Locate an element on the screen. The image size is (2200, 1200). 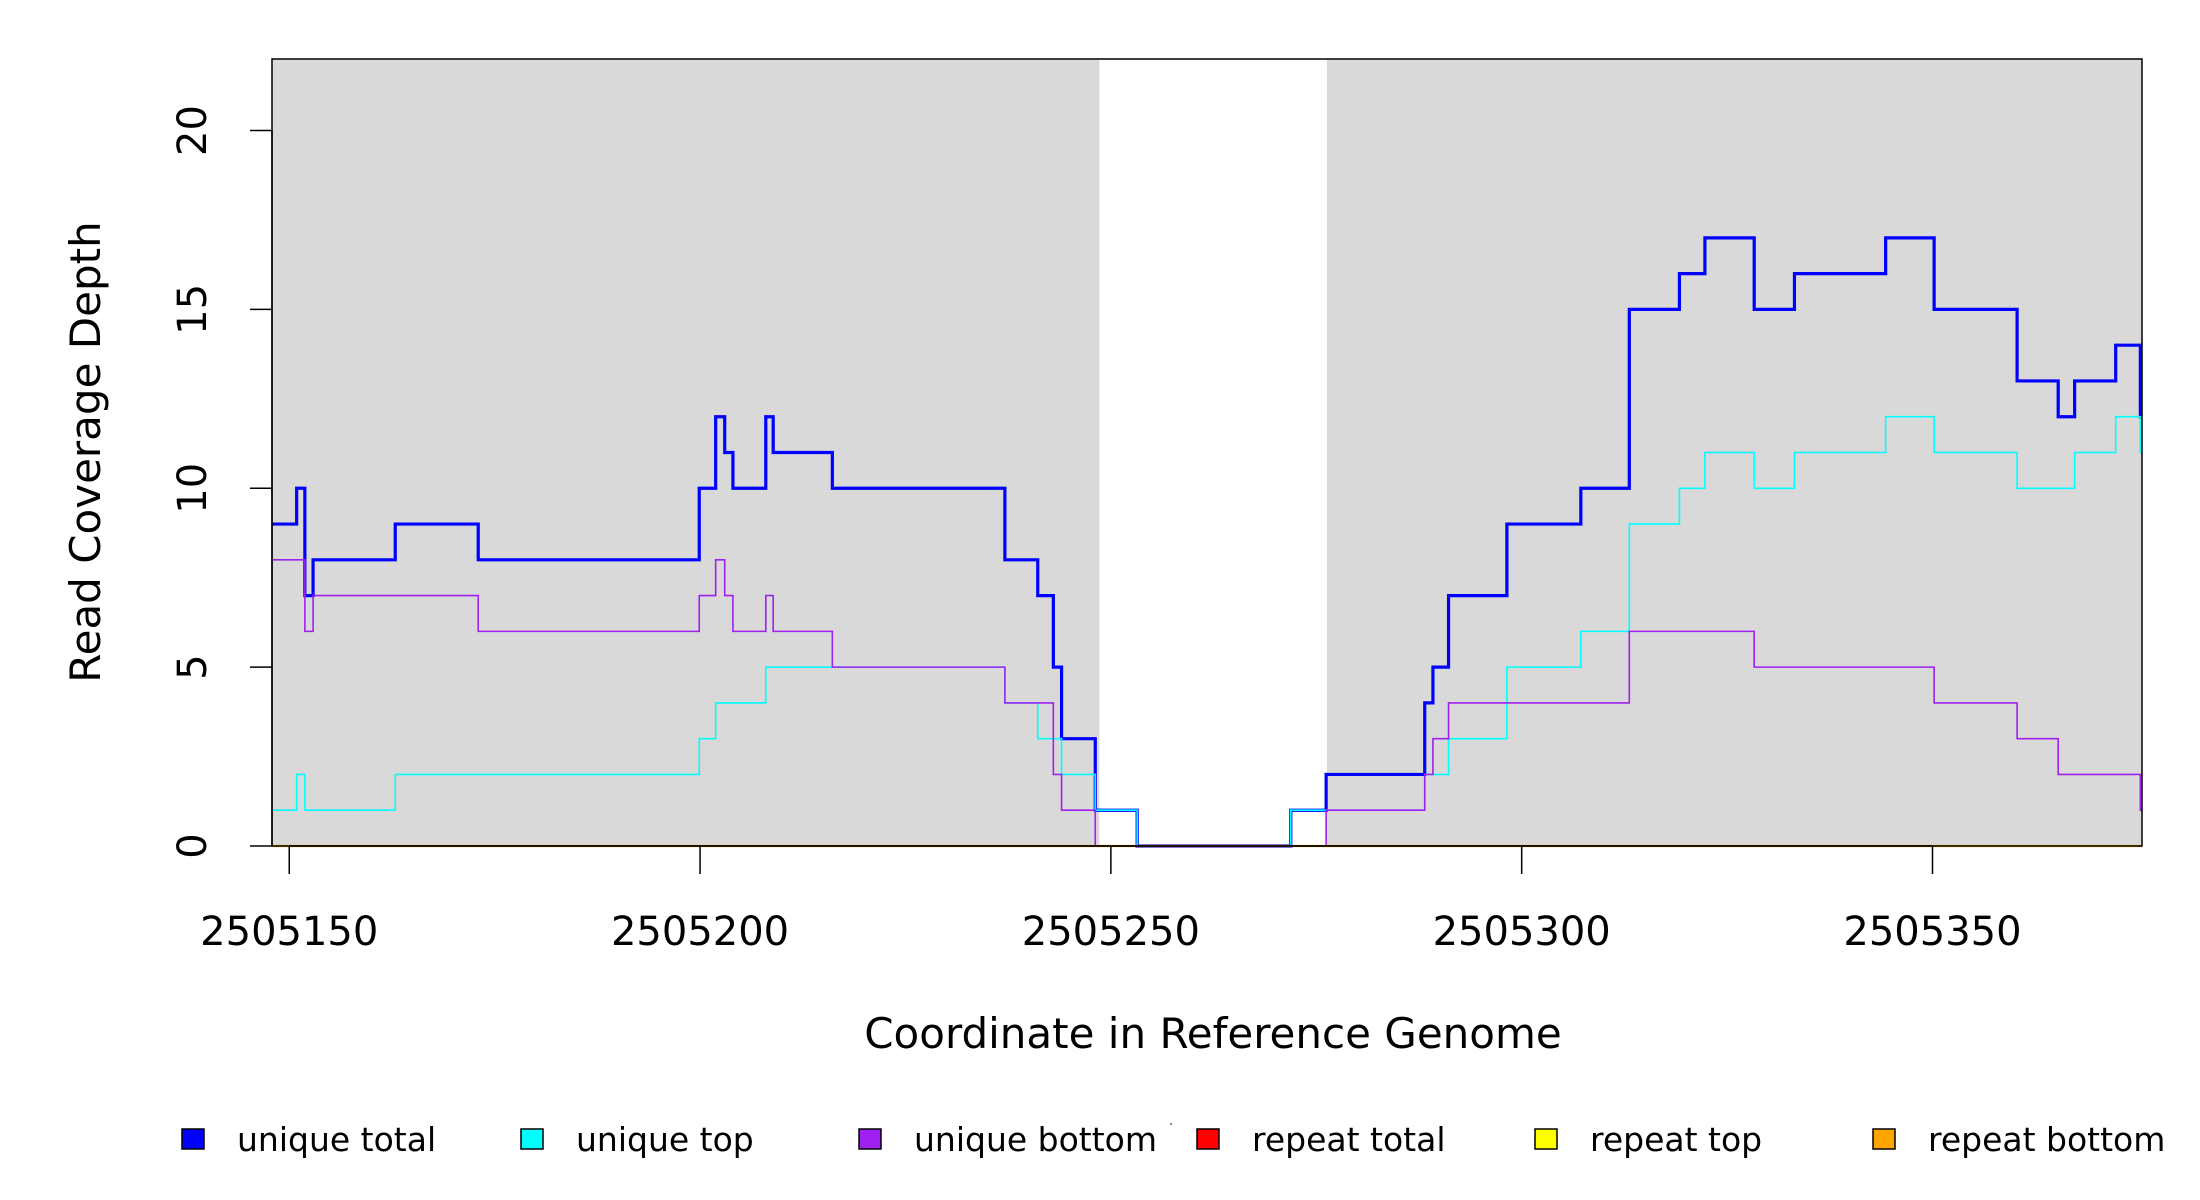
legend-label: repeat total is located at coordinates (1349, 1139).